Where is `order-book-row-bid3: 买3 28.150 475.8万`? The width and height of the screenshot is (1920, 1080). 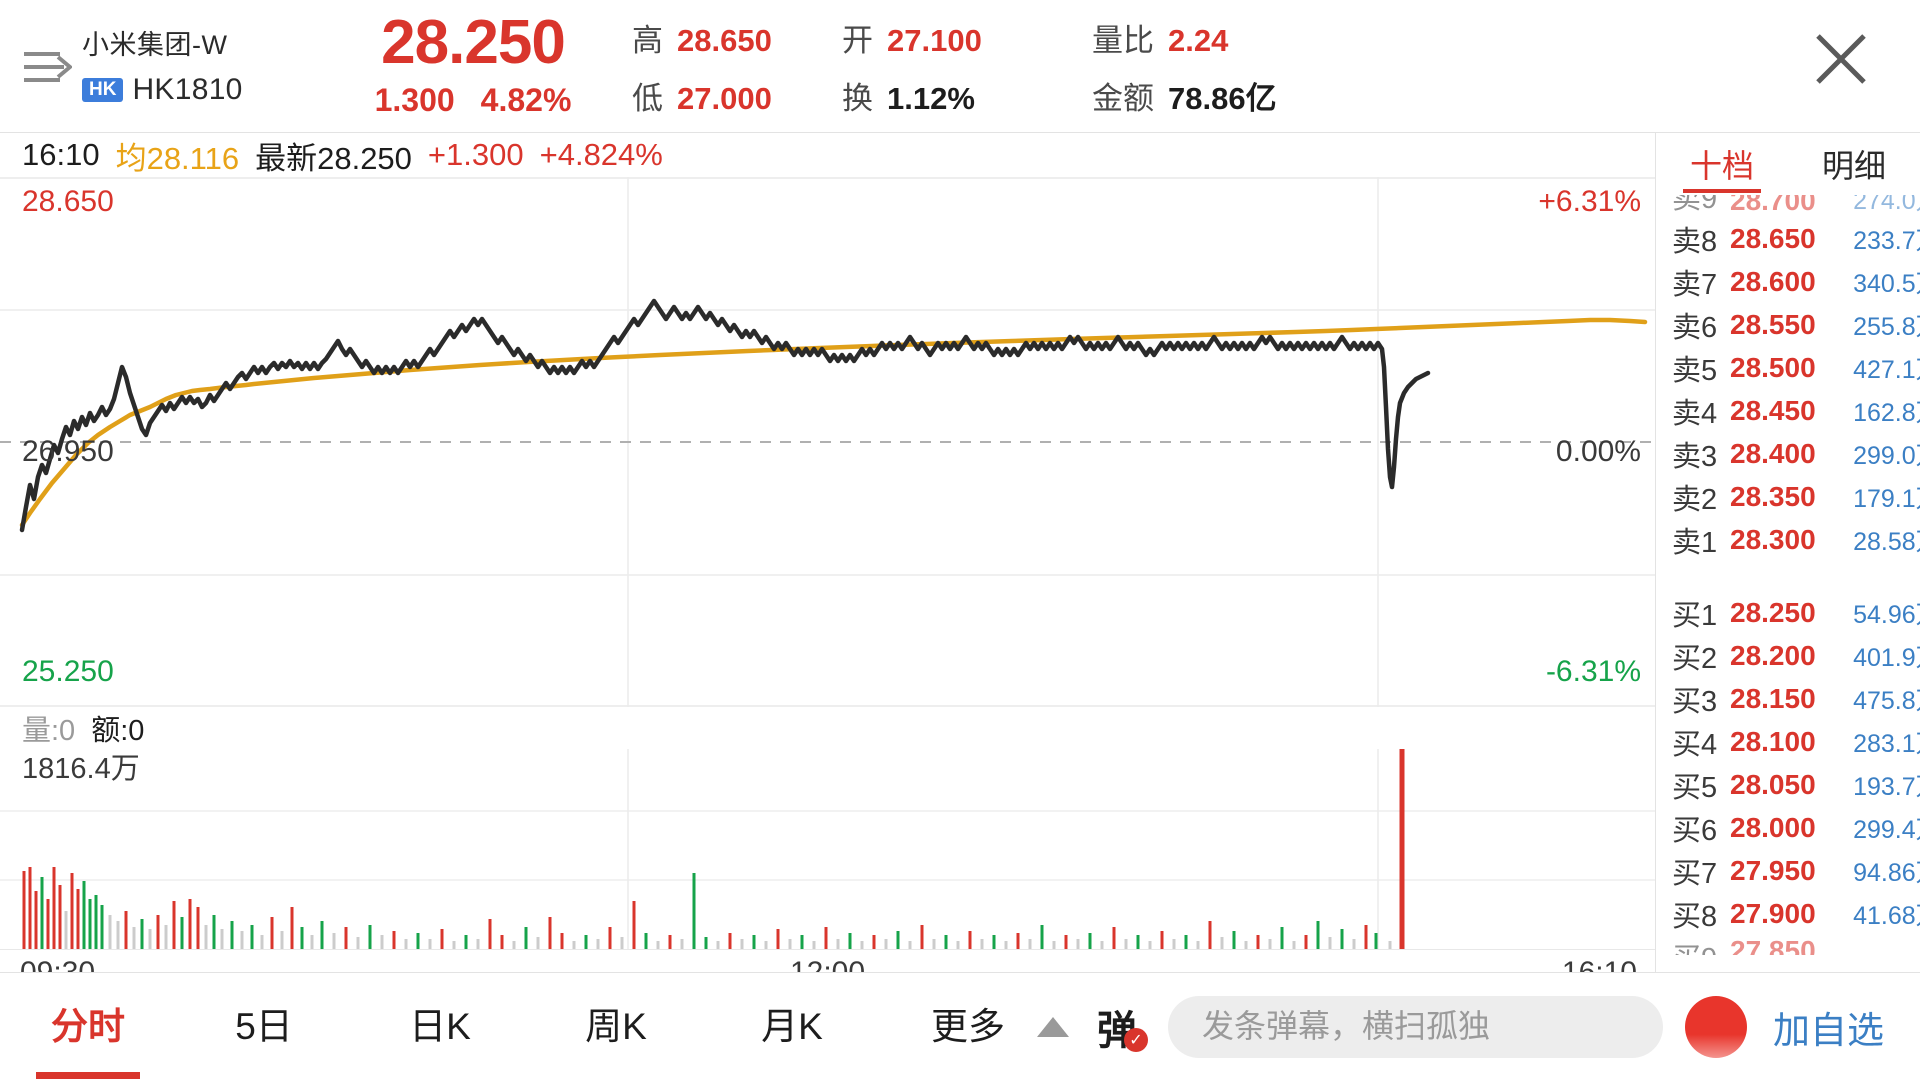 order-book-row-bid3: 买3 28.150 475.8万 is located at coordinates (1788, 698).